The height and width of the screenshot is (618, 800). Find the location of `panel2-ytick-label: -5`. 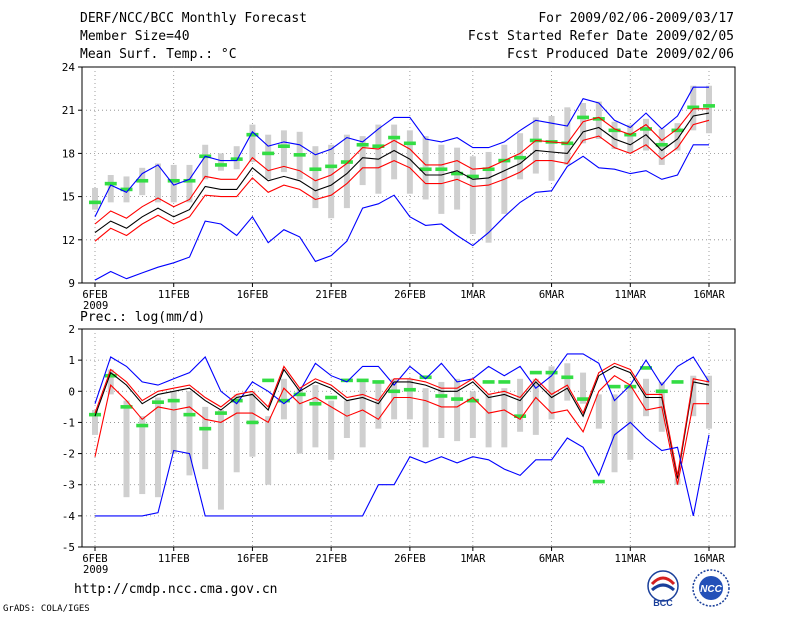

panel2-ytick-label: -5 is located at coordinates (68, 547).